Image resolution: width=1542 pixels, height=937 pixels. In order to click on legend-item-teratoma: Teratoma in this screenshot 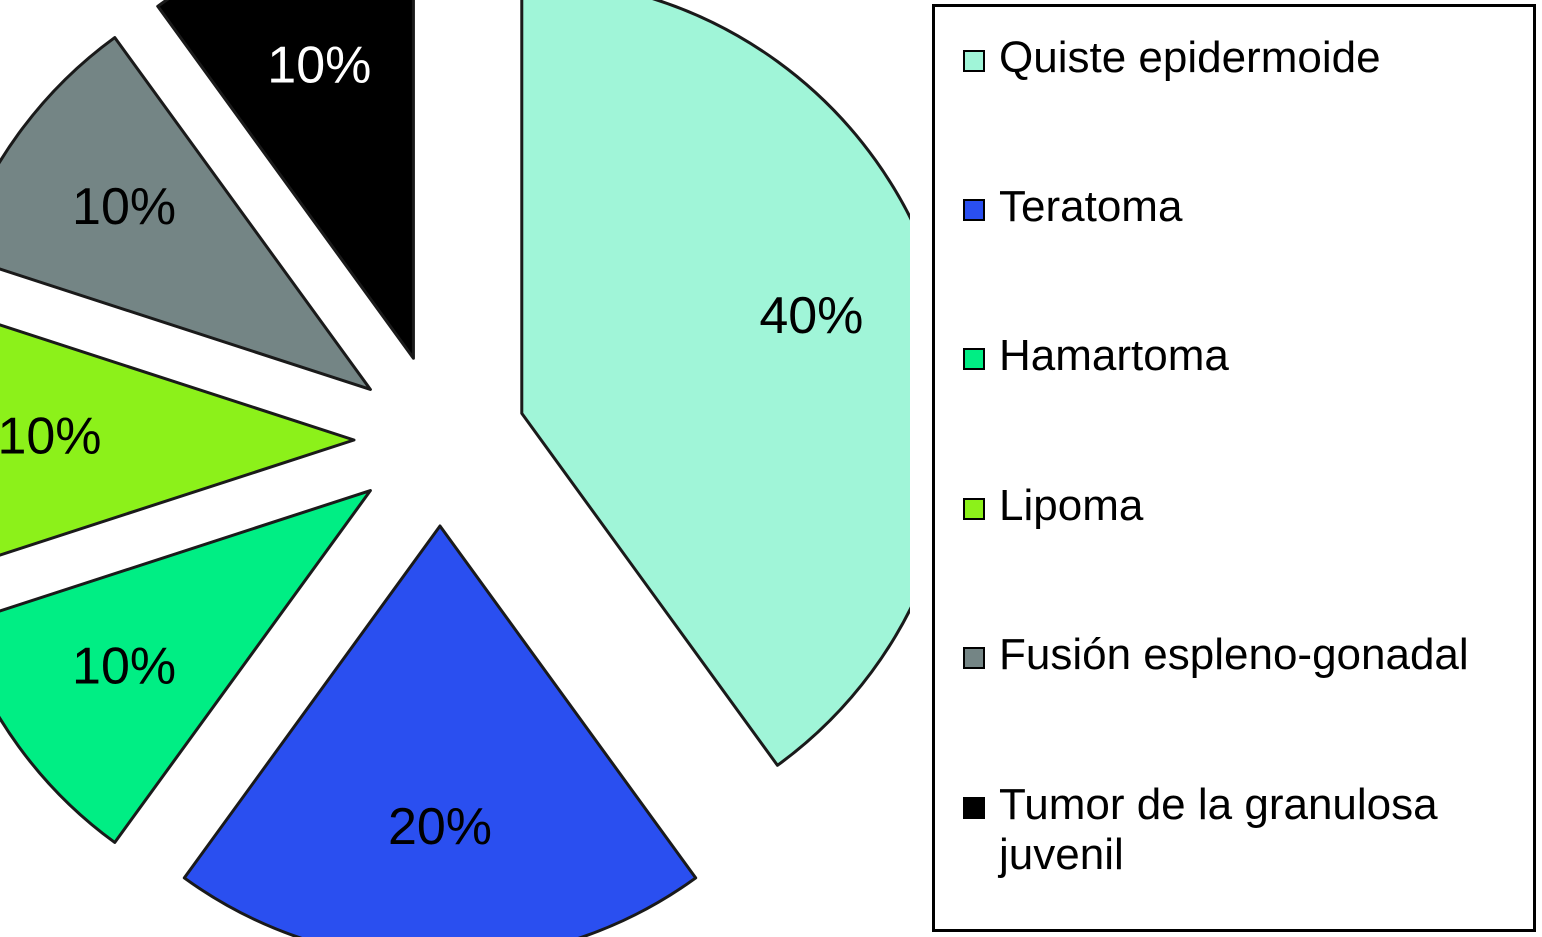, I will do `click(1243, 207)`.